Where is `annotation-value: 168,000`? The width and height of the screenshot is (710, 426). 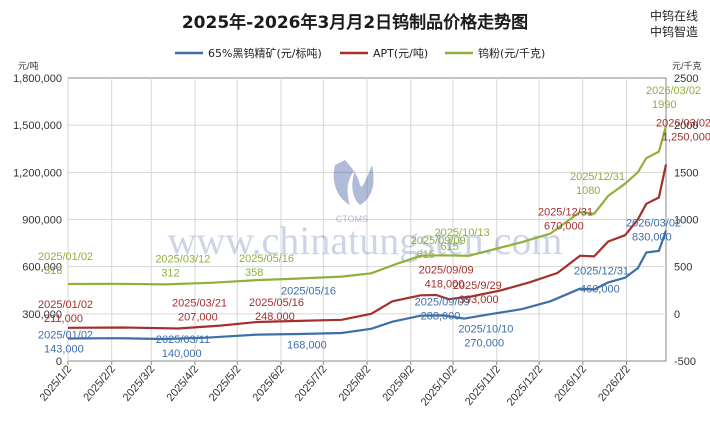
annotation-value: 168,000 is located at coordinates (307, 346).